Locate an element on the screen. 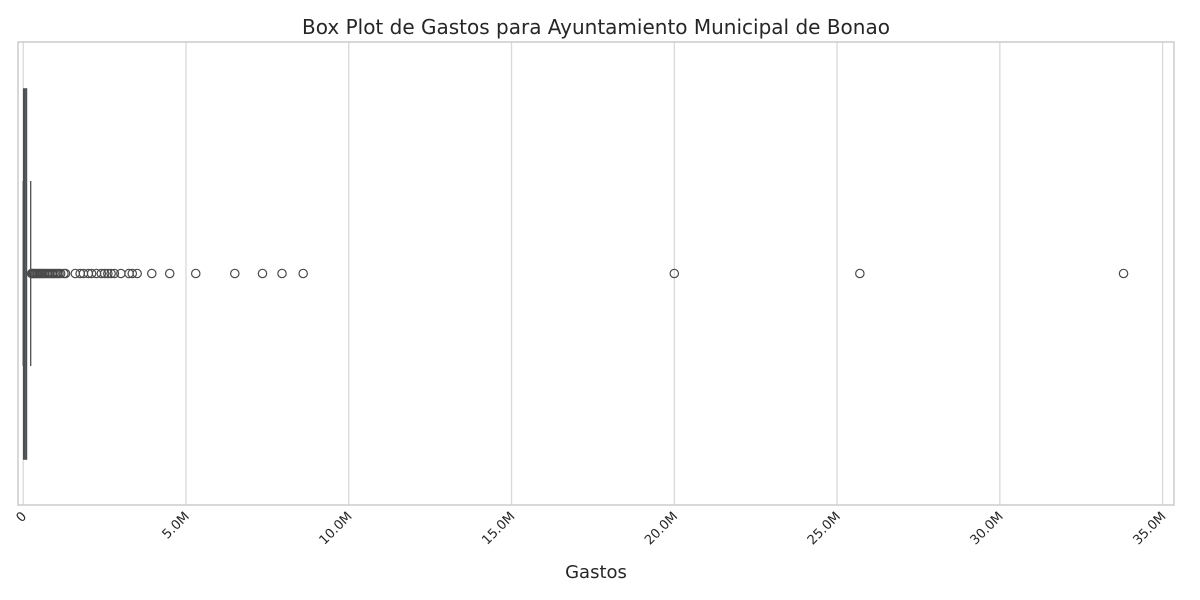 The height and width of the screenshot is (600, 1200). x-tick-label: 25.0M is located at coordinates (824, 528).